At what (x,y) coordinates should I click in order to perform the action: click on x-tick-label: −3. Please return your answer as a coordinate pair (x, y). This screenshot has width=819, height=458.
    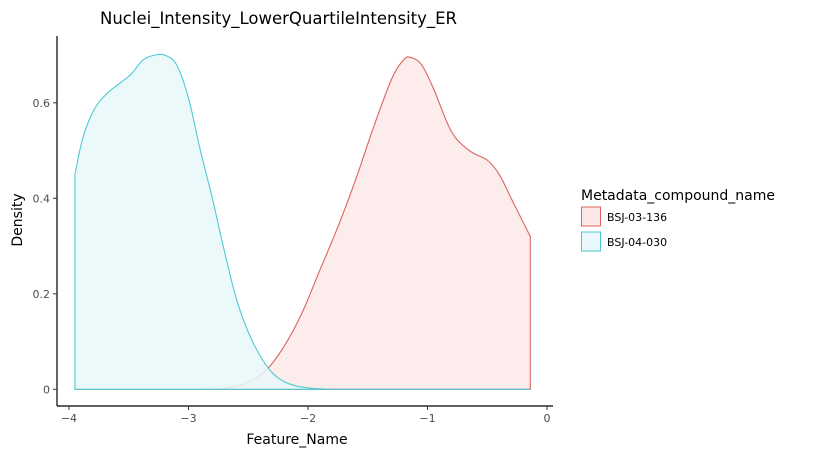
    Looking at the image, I should click on (188, 418).